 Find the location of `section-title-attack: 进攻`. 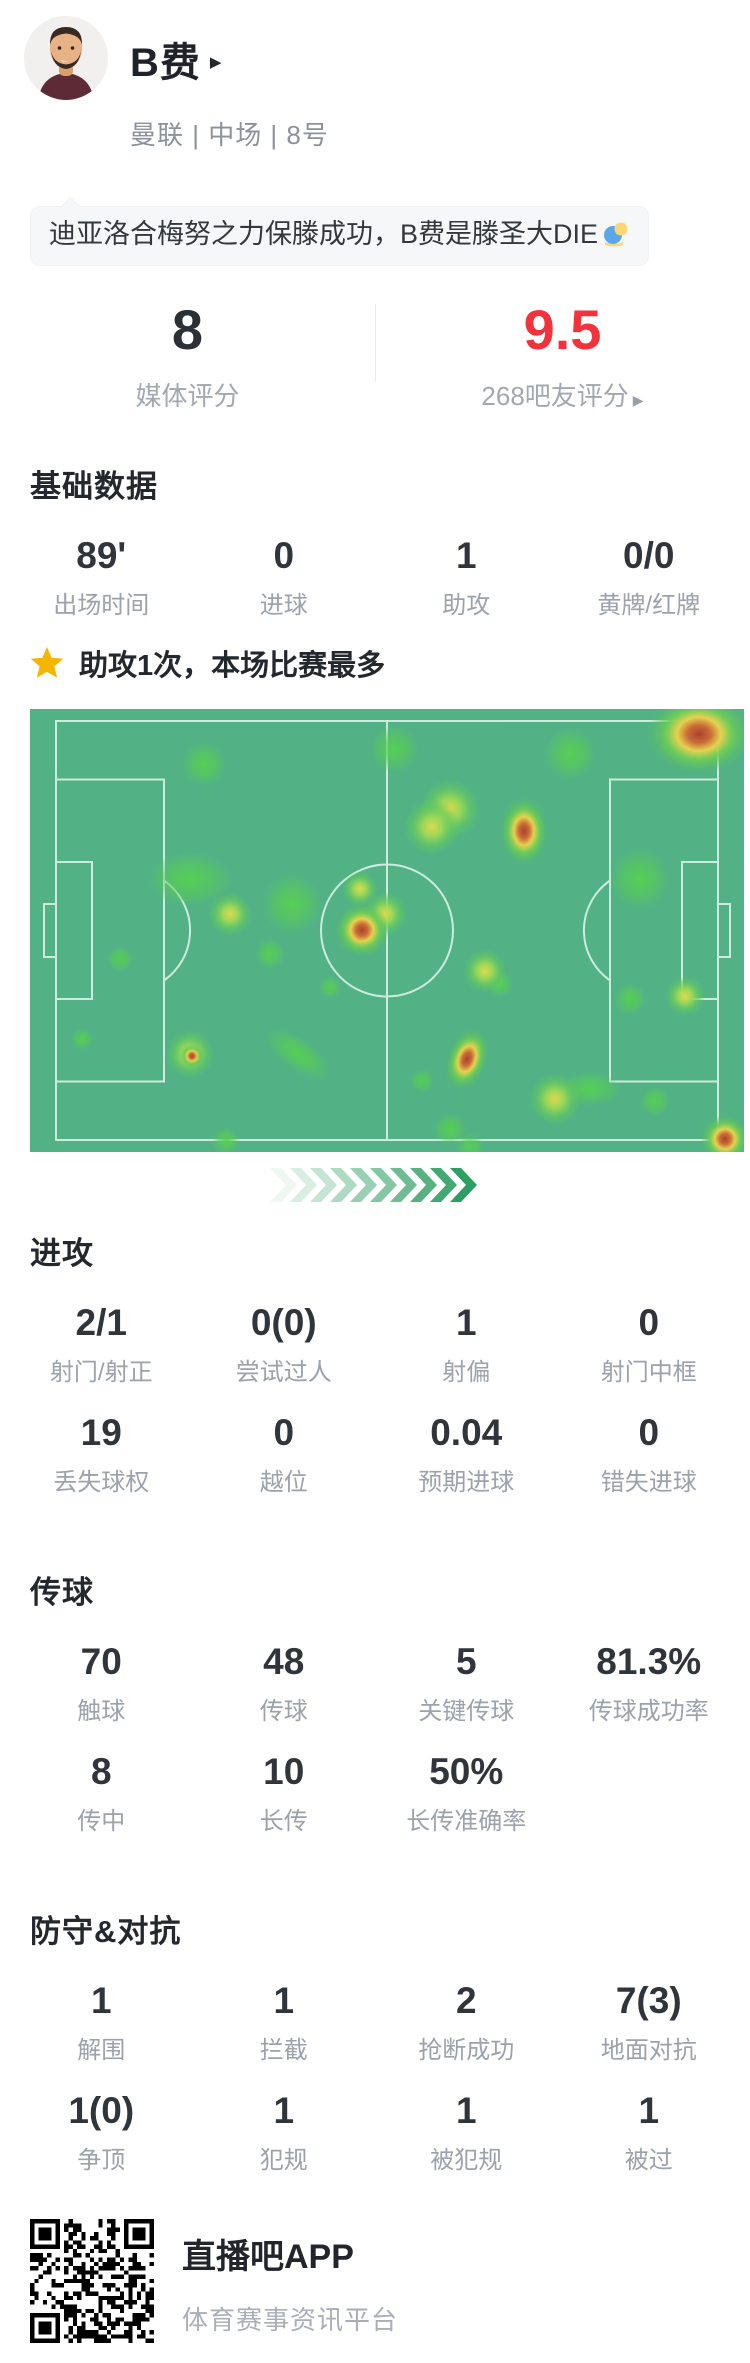

section-title-attack: 进攻 is located at coordinates (62, 1253).